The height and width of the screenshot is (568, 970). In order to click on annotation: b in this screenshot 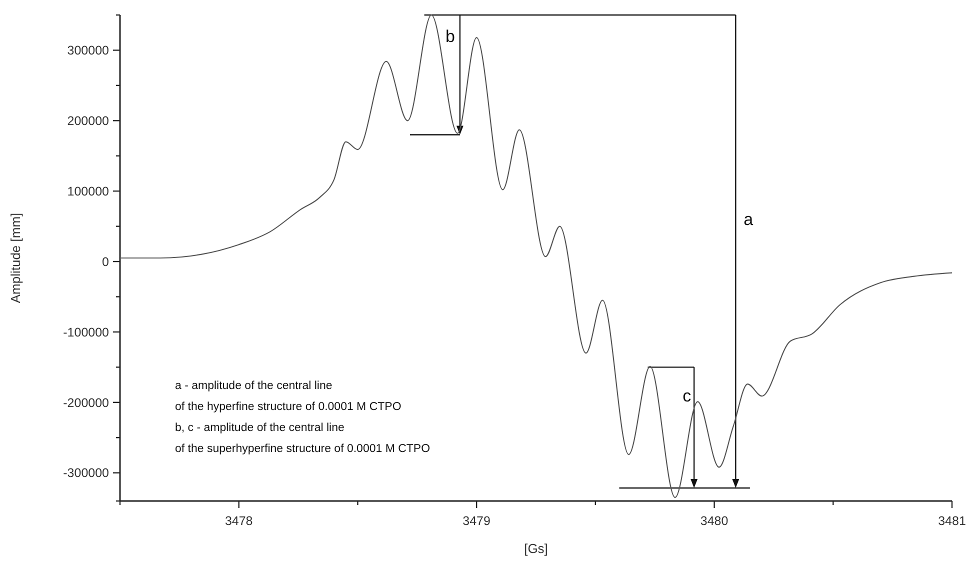, I will do `click(450, 36)`.